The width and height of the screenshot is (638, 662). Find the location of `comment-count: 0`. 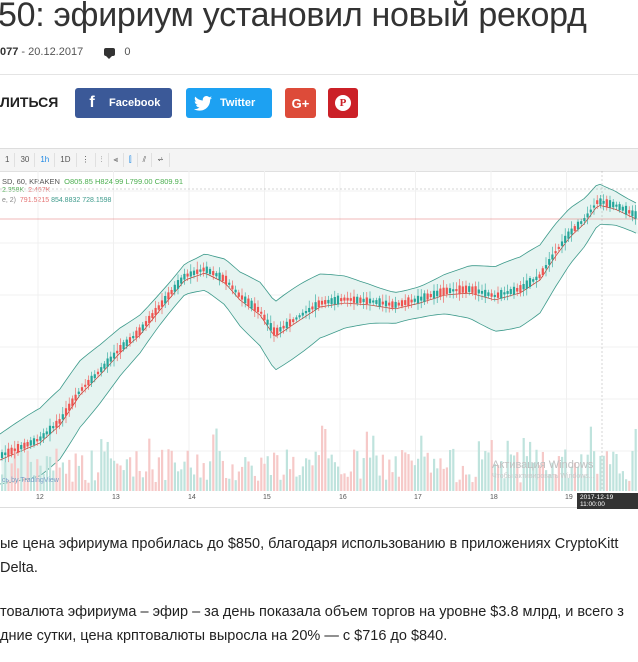

comment-count: 0 is located at coordinates (127, 52).